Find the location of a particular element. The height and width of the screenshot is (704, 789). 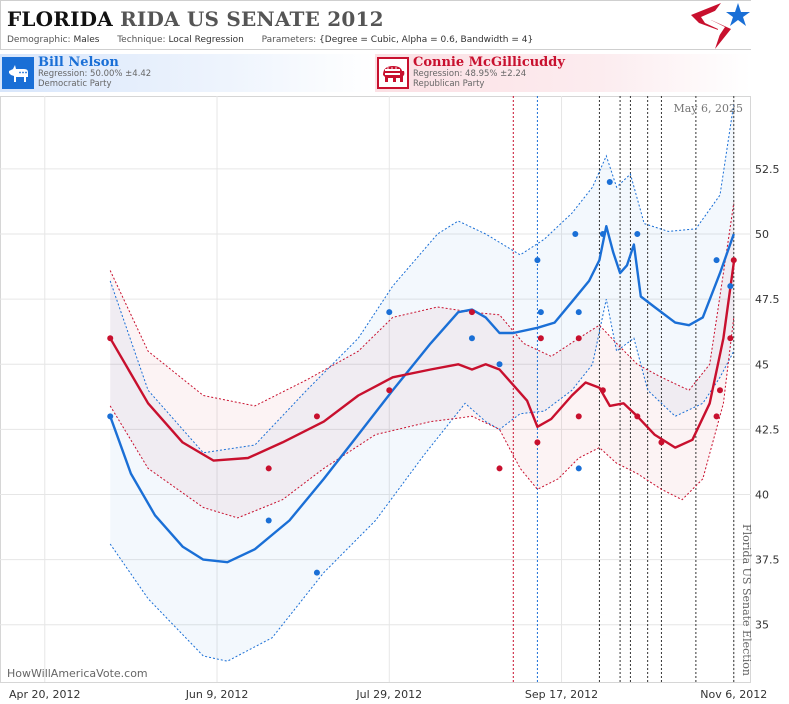

technique-value: Local Regression is located at coordinates (206, 40).